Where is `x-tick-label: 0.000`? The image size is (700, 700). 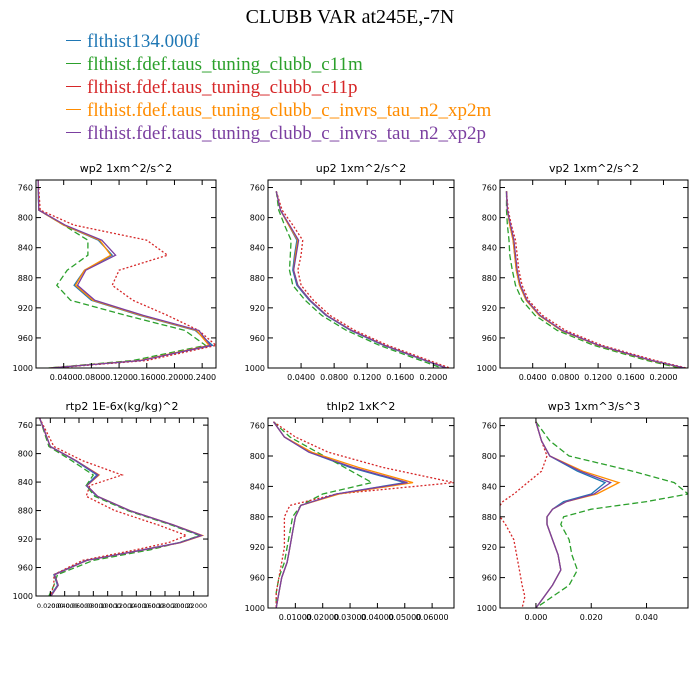 x-tick-label: 0.000 is located at coordinates (535, 617).